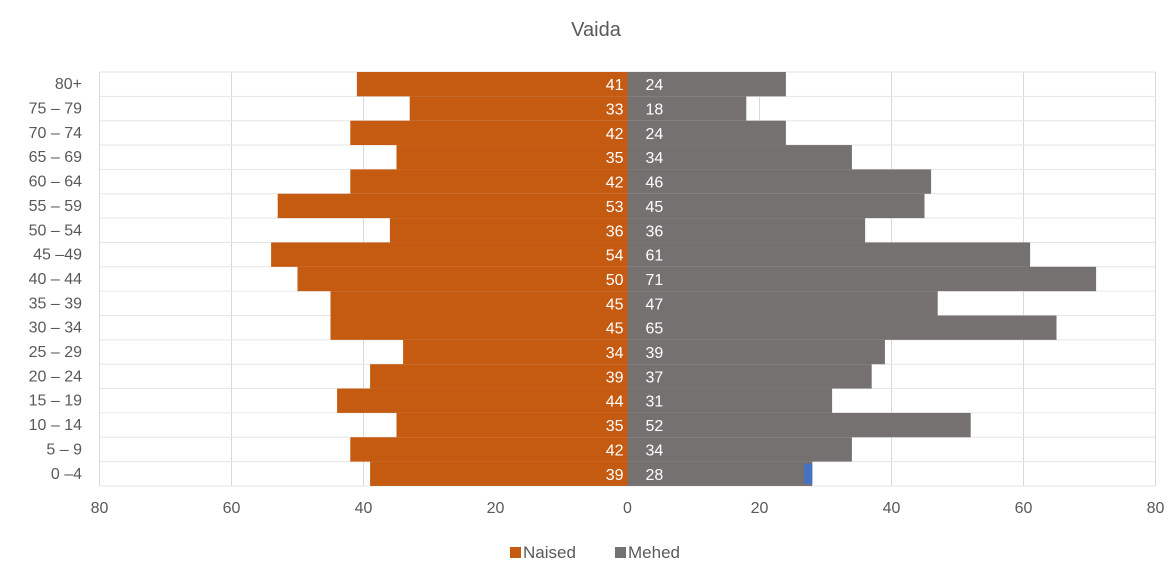  I want to click on y-tick-label: 70 – 74, so click(55, 133).